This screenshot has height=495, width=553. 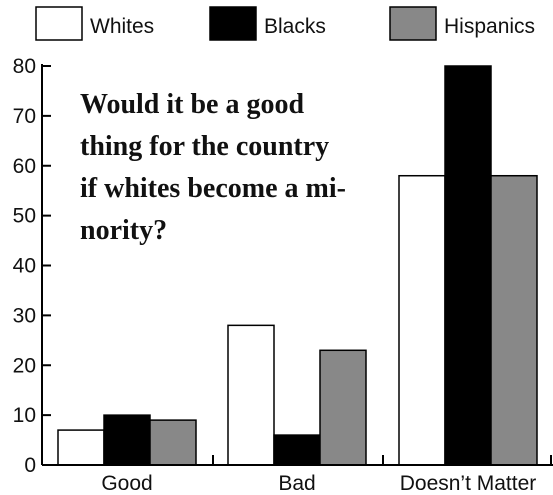 I want to click on y-tick-label-3: 30, so click(x=24, y=315).